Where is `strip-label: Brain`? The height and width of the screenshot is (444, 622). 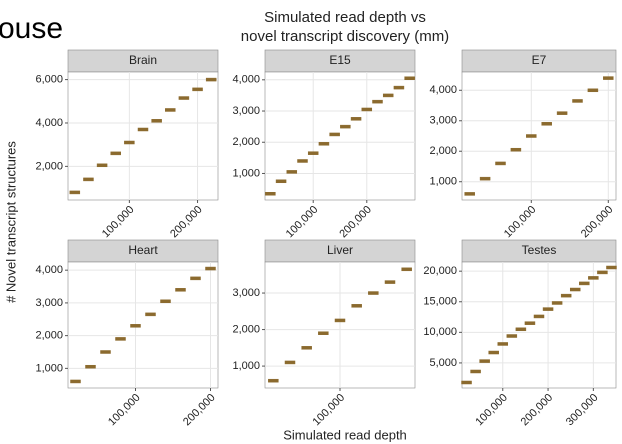
strip-label: Brain is located at coordinates (143, 60).